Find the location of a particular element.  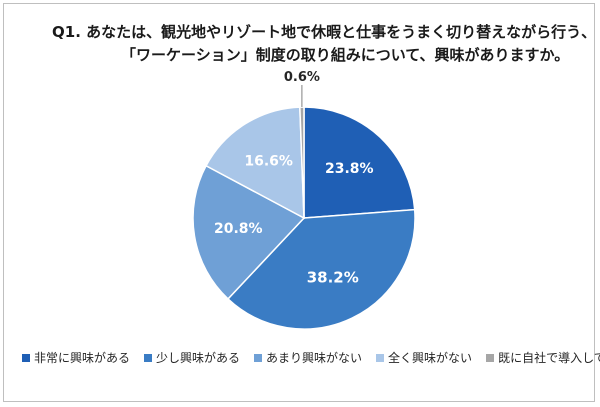

legend-item-4: 既に自社で導入している is located at coordinates (543, 357).